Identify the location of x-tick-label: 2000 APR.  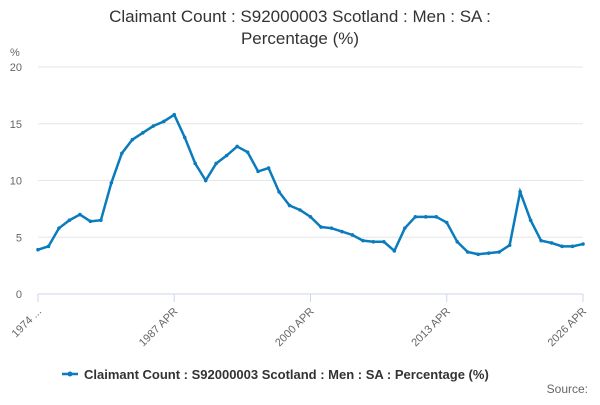
(295, 328).